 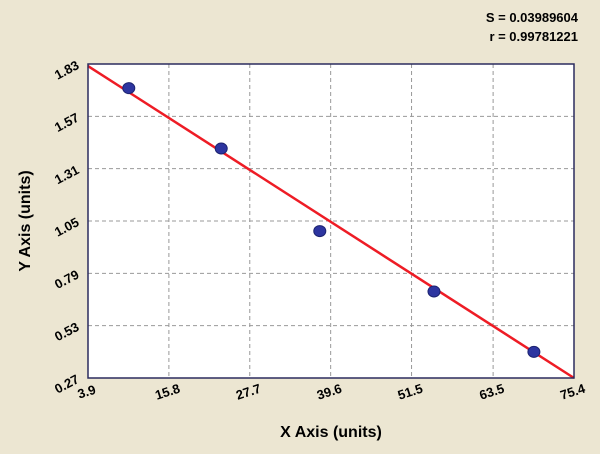 What do you see at coordinates (491, 392) in the screenshot?
I see `x-tick-label: 63.5` at bounding box center [491, 392].